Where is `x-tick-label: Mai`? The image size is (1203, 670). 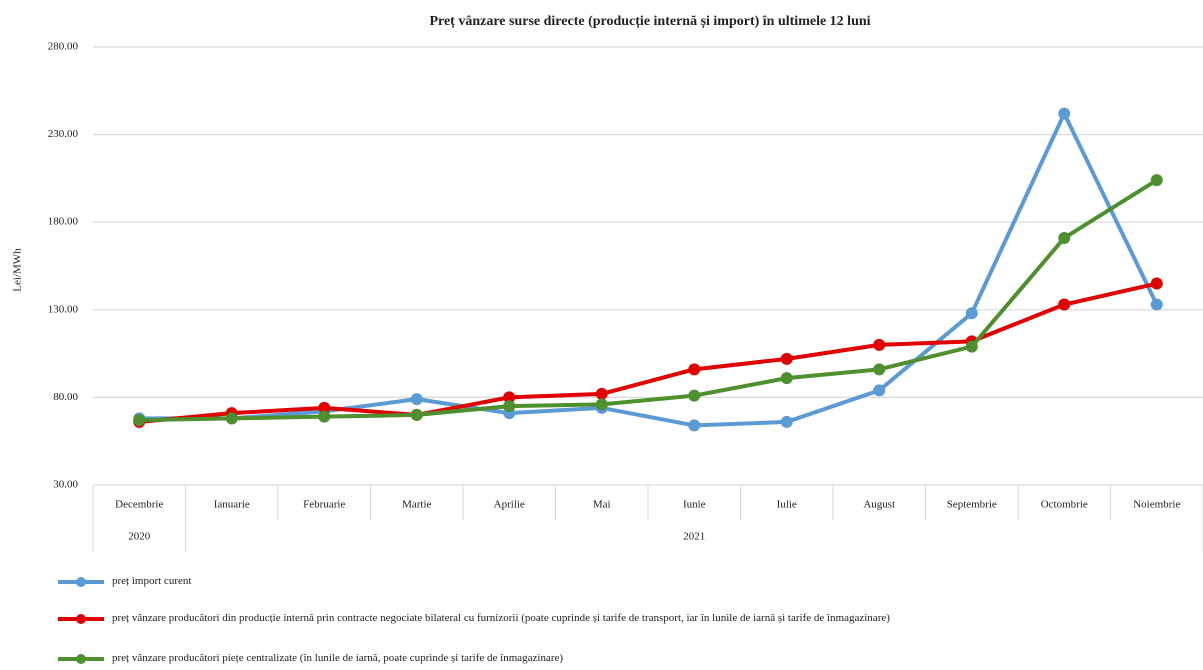 x-tick-label: Mai is located at coordinates (602, 505).